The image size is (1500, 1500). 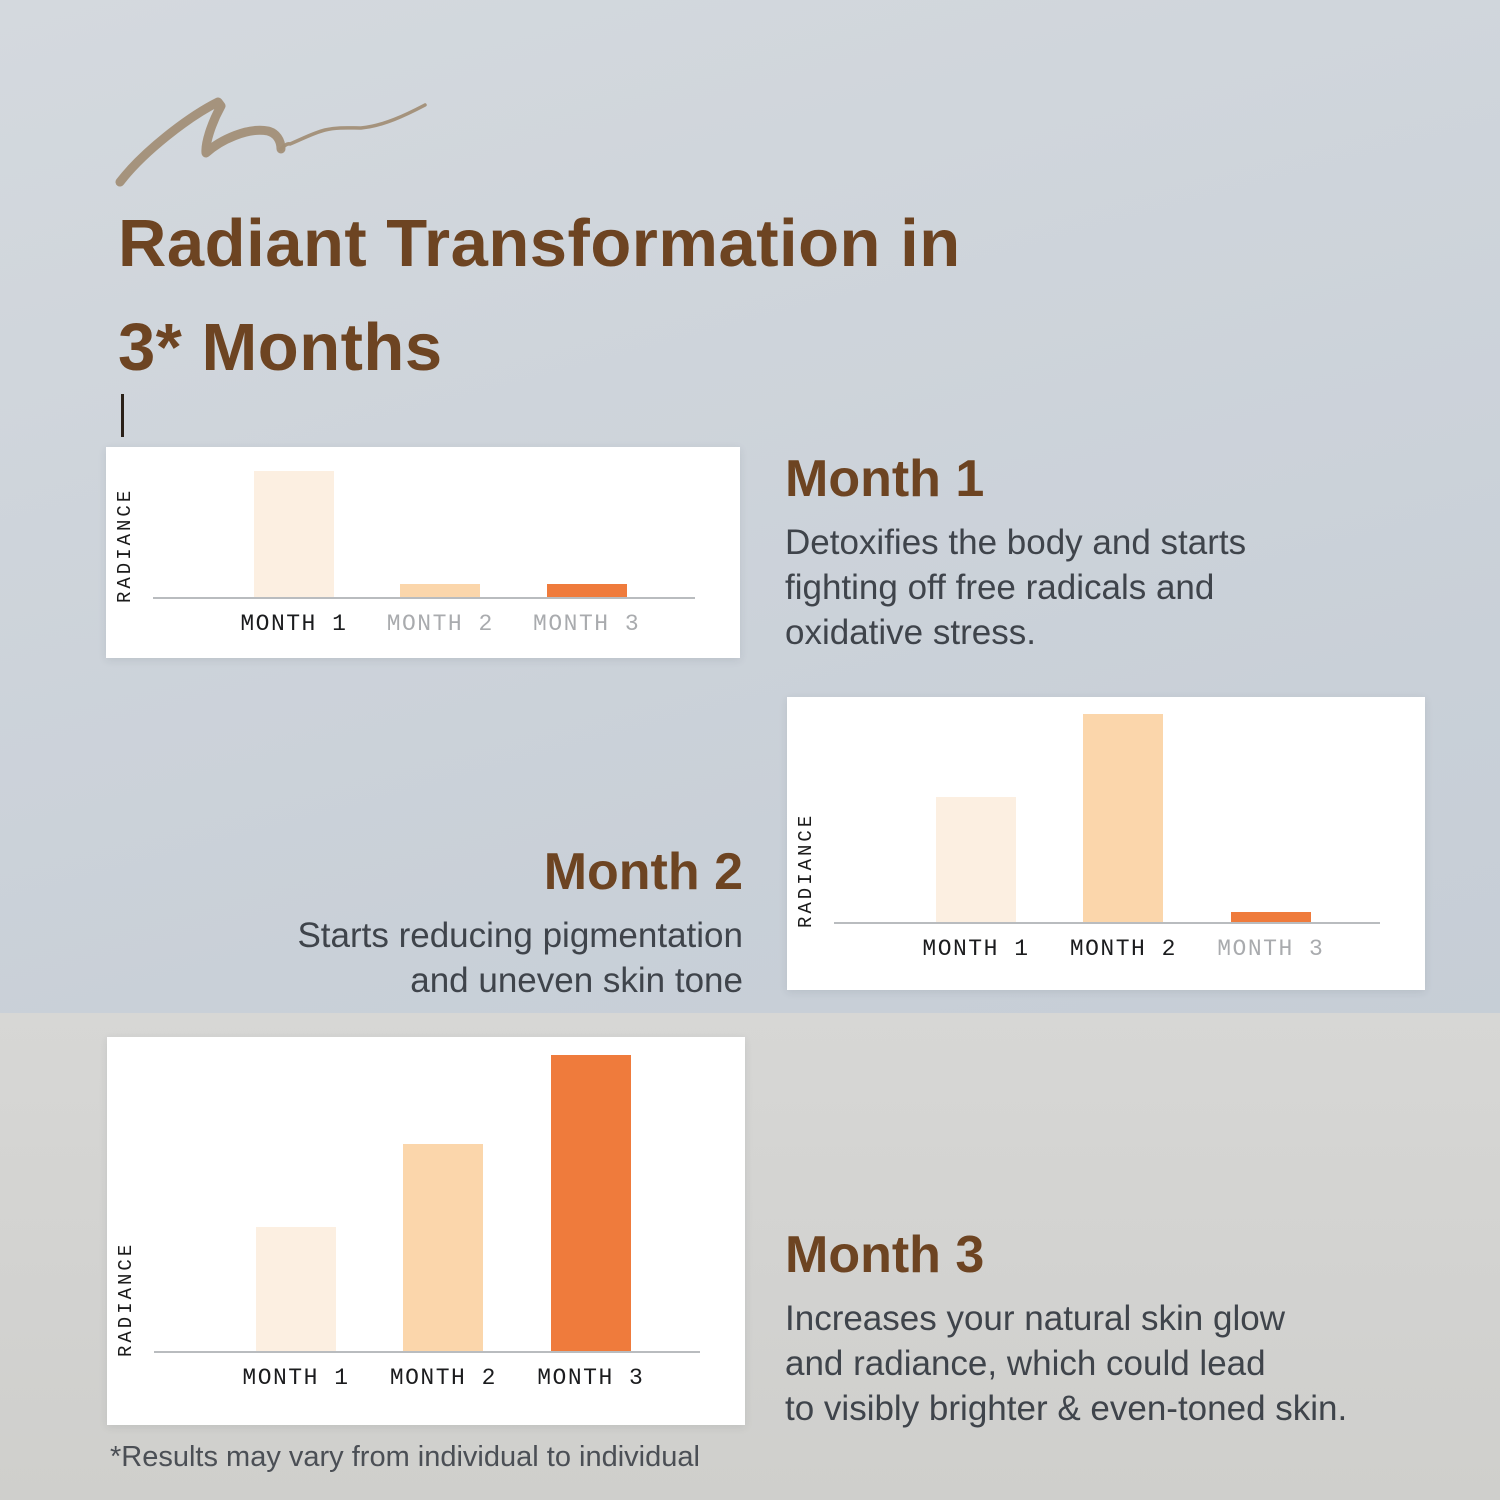 I want to click on radiance-chart-month-3: RADIANCE MONTH 1 MONTH 2 MONTH 3, so click(x=426, y=1231).